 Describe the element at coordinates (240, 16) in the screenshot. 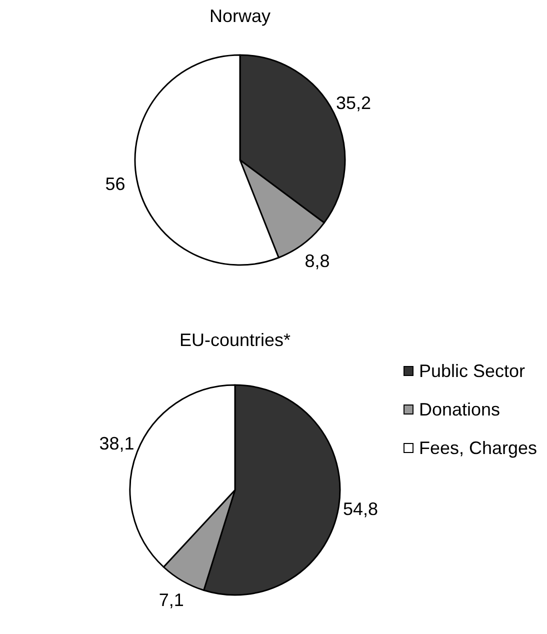

I see `slice-label: Norway` at that location.